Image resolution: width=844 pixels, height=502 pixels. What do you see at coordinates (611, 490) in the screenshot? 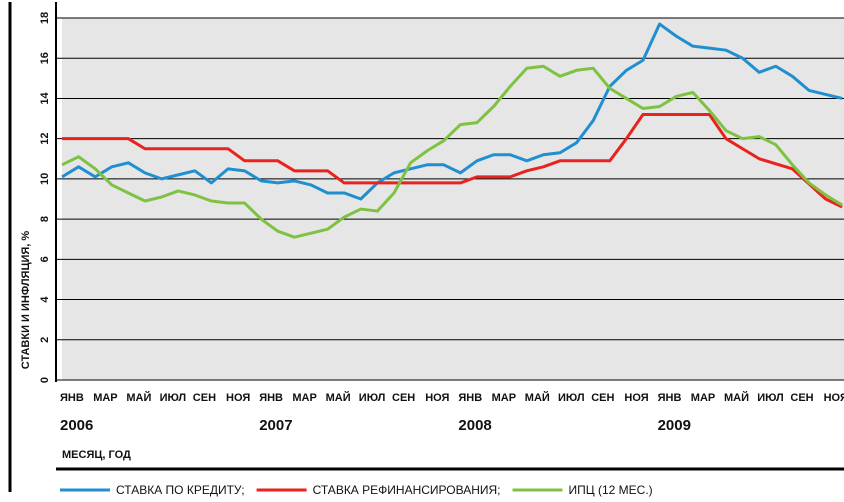
I see `legend-label: ИПЦ (12 МЕС.)` at bounding box center [611, 490].